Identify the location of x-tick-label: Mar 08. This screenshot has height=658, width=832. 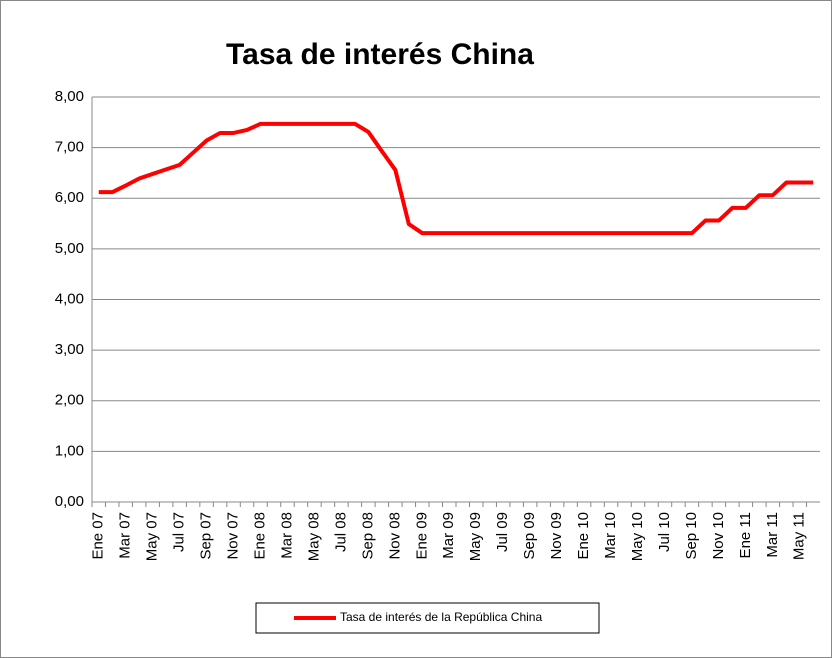
(286, 535).